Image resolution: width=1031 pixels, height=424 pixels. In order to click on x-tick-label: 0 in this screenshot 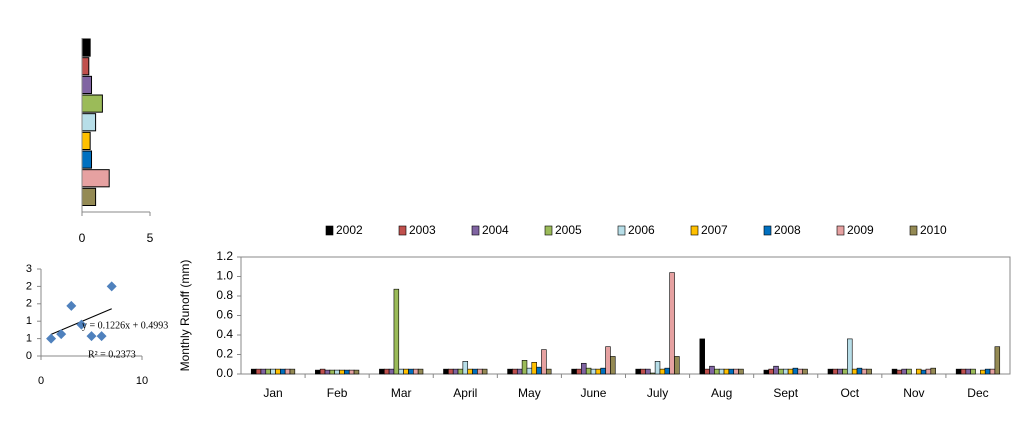, I will do `click(82, 238)`.